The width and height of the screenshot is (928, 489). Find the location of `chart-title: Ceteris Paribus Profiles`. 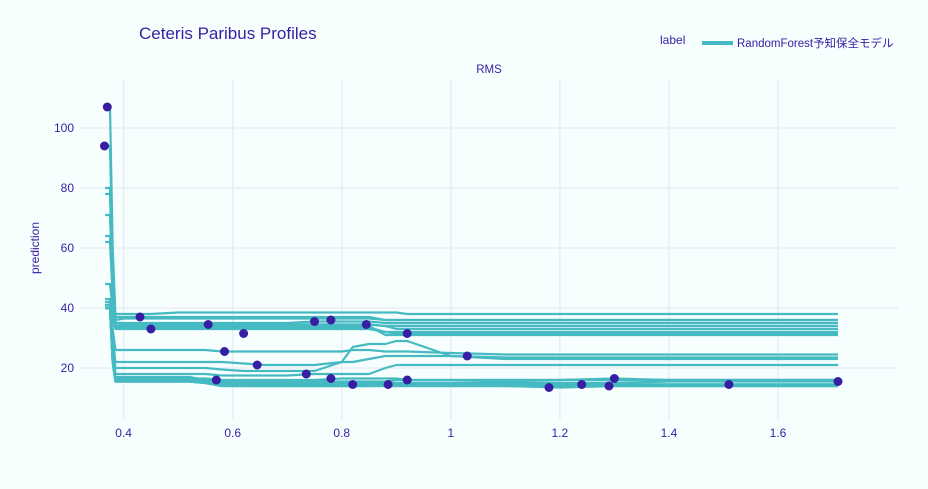

chart-title: Ceteris Paribus Profiles is located at coordinates (228, 33).